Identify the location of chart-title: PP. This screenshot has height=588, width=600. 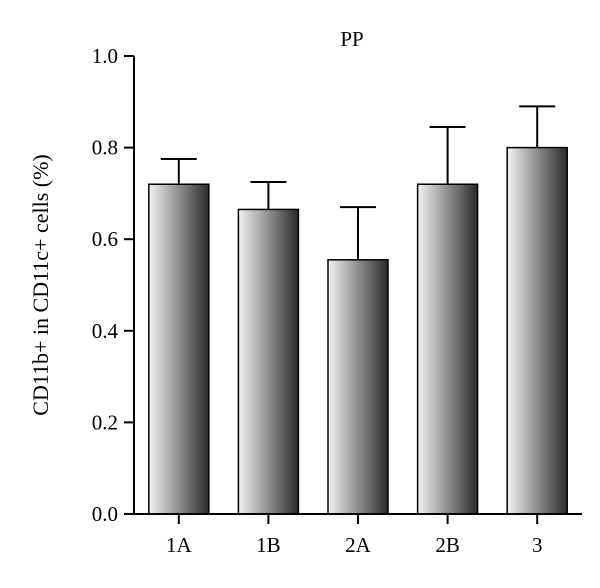
(351, 39).